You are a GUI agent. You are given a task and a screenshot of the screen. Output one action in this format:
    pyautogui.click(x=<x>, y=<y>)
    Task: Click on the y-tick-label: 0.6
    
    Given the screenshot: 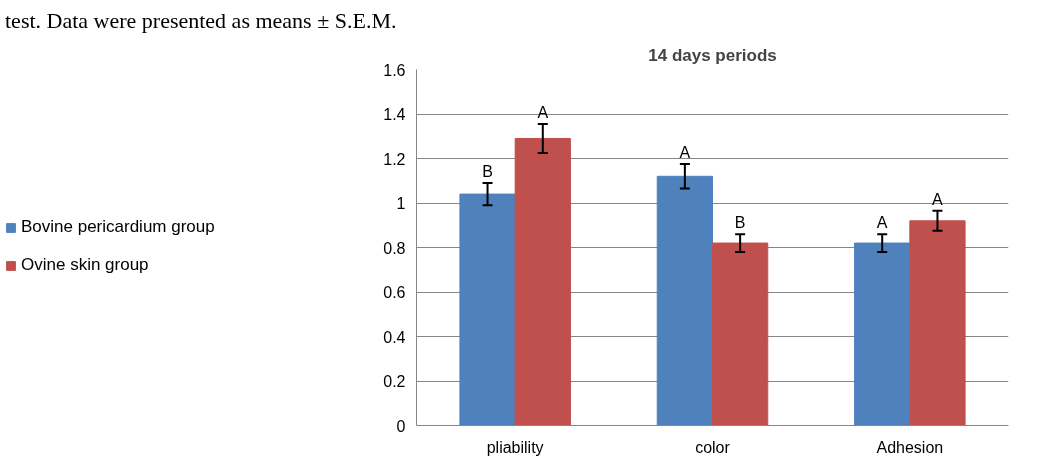 What is the action you would take?
    pyautogui.click(x=394, y=292)
    